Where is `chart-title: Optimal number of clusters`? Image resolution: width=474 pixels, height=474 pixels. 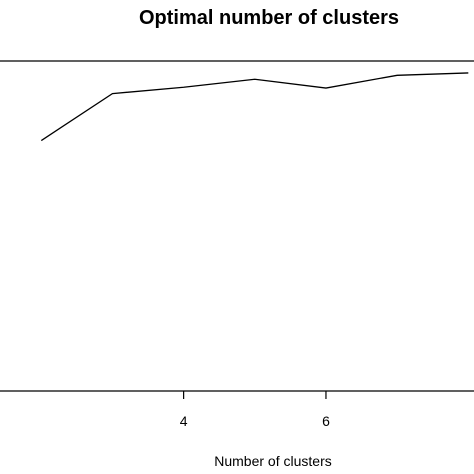 chart-title: Optimal number of clusters is located at coordinates (269, 18).